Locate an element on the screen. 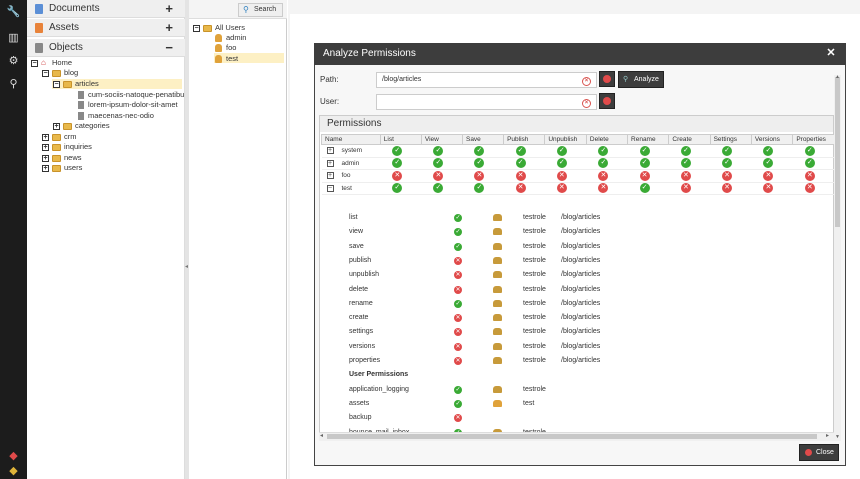  user-item: test is located at coordinates (226, 59).